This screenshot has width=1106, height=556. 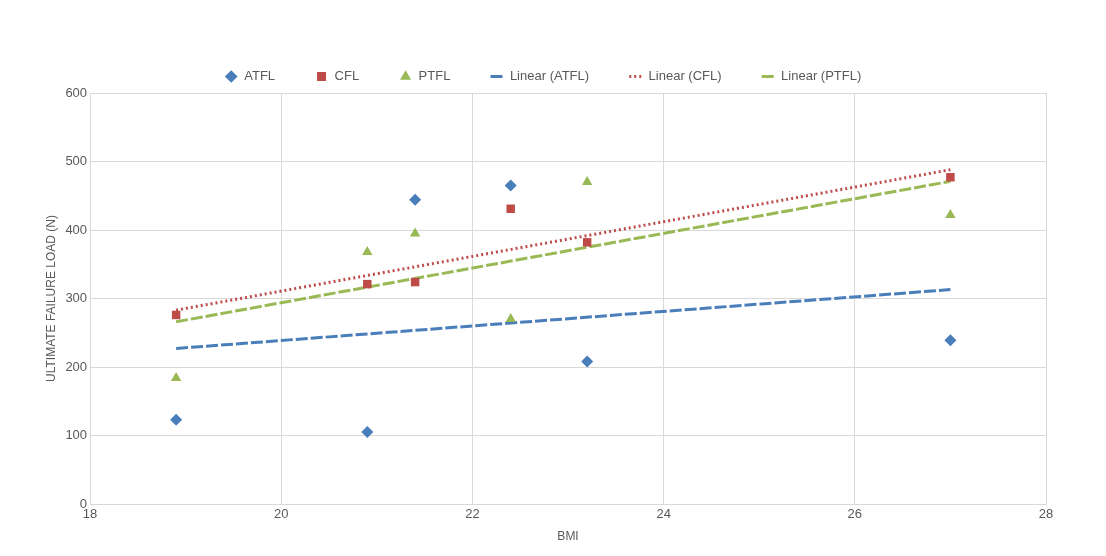 What do you see at coordinates (76, 92) in the screenshot?
I see `y-tick-label: 600` at bounding box center [76, 92].